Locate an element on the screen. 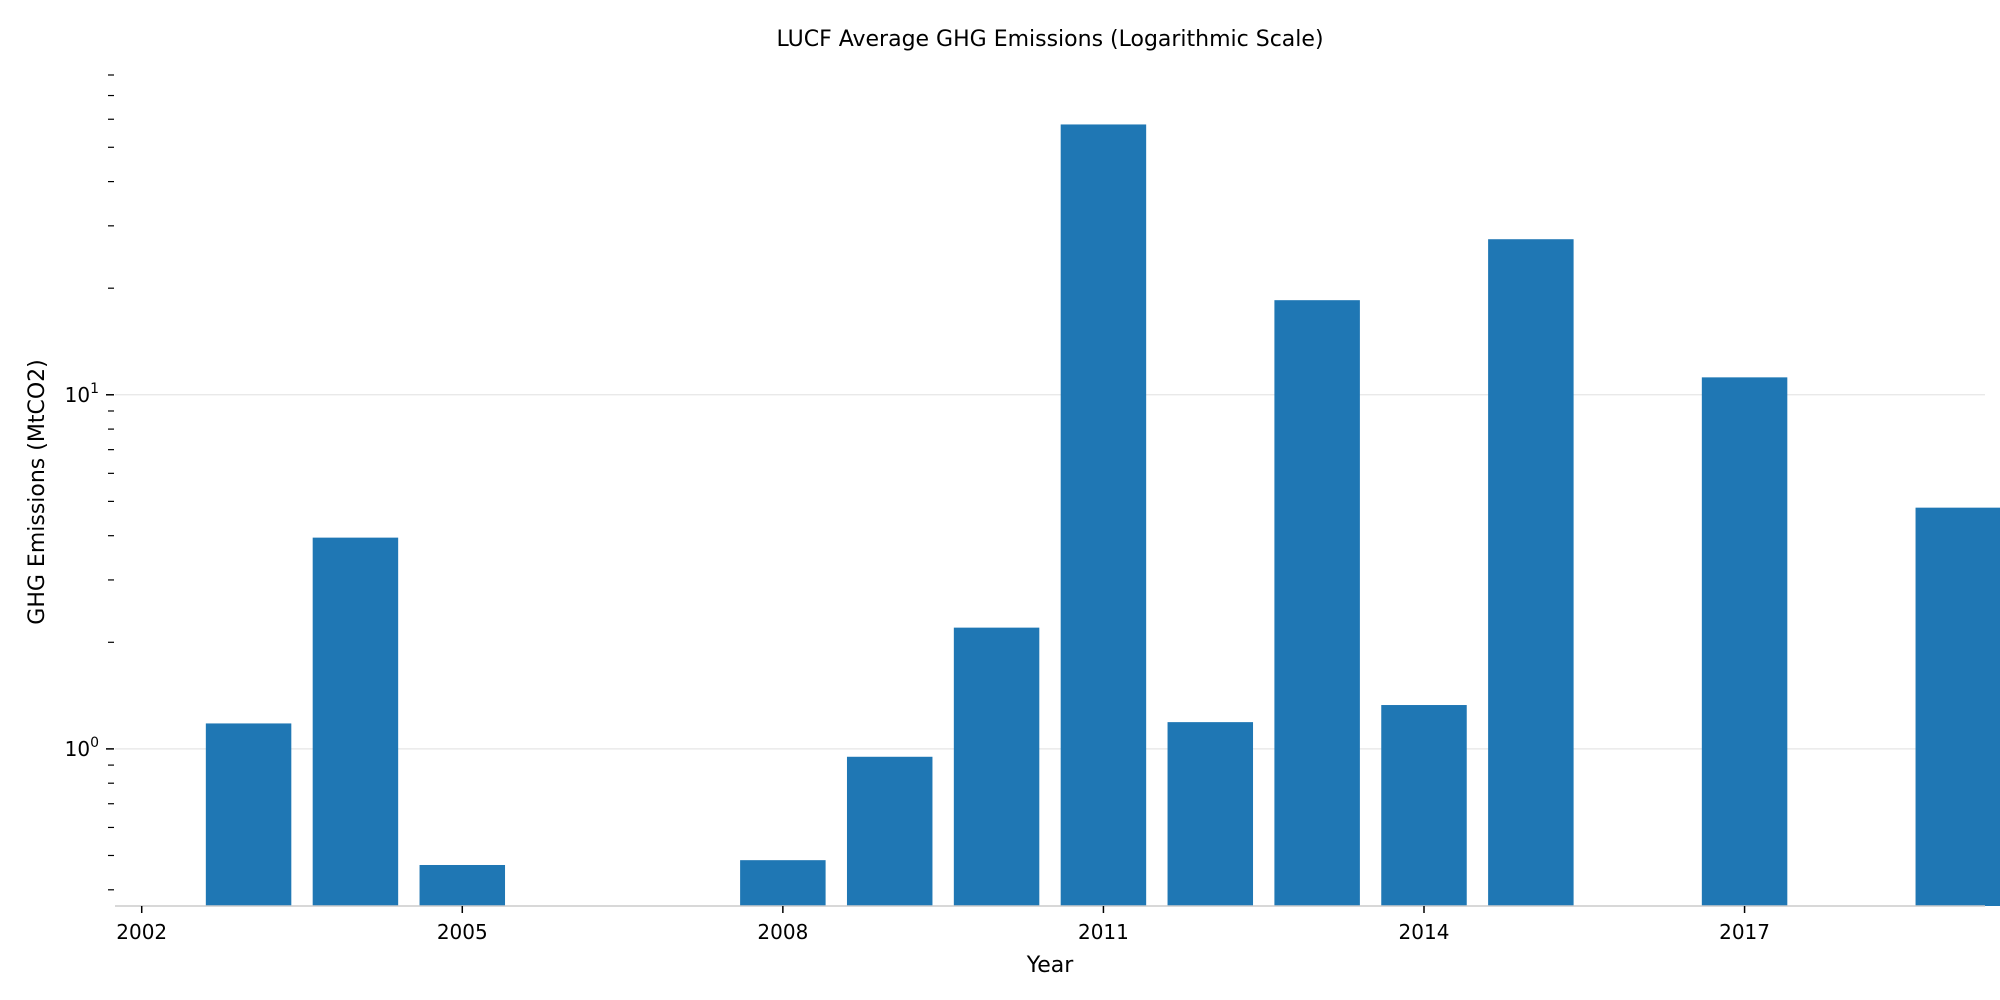 The height and width of the screenshot is (1000, 2000). x-tick-label: 2014 is located at coordinates (1424, 932).